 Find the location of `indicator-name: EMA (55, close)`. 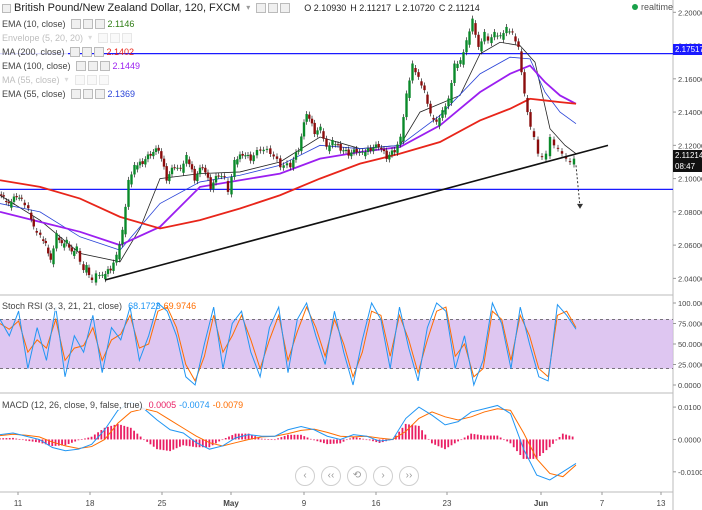

indicator-name: EMA (55, close) is located at coordinates (34, 94).